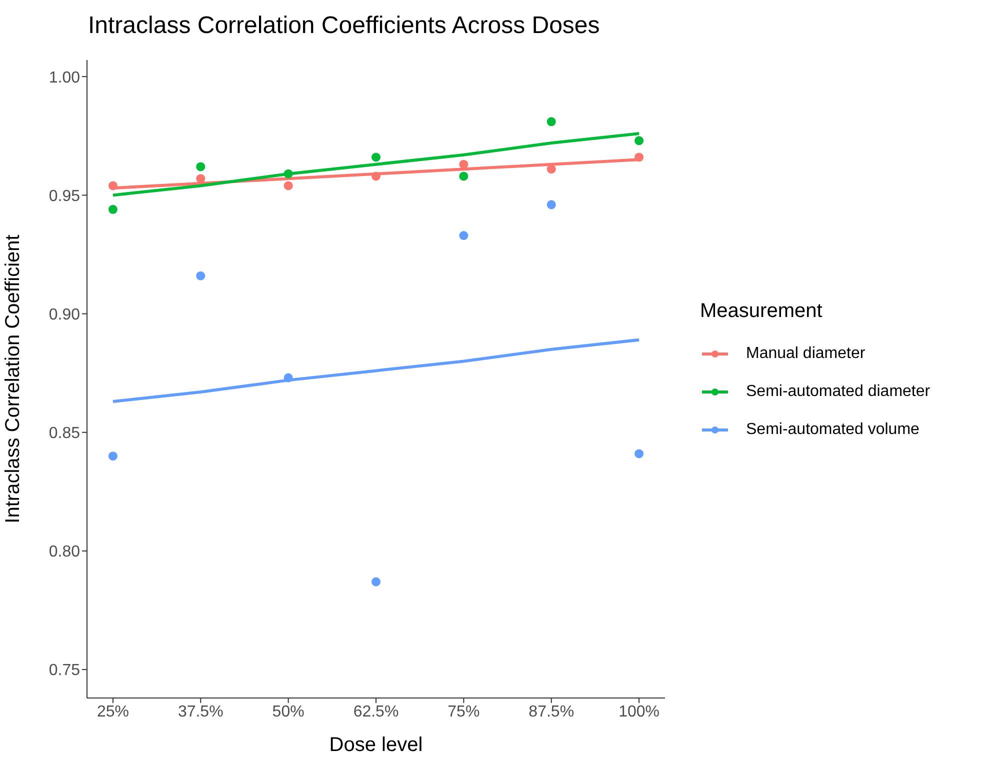 The image size is (982, 759). Describe the element at coordinates (838, 392) in the screenshot. I see `legend-label: Semi-automated diameter` at that location.